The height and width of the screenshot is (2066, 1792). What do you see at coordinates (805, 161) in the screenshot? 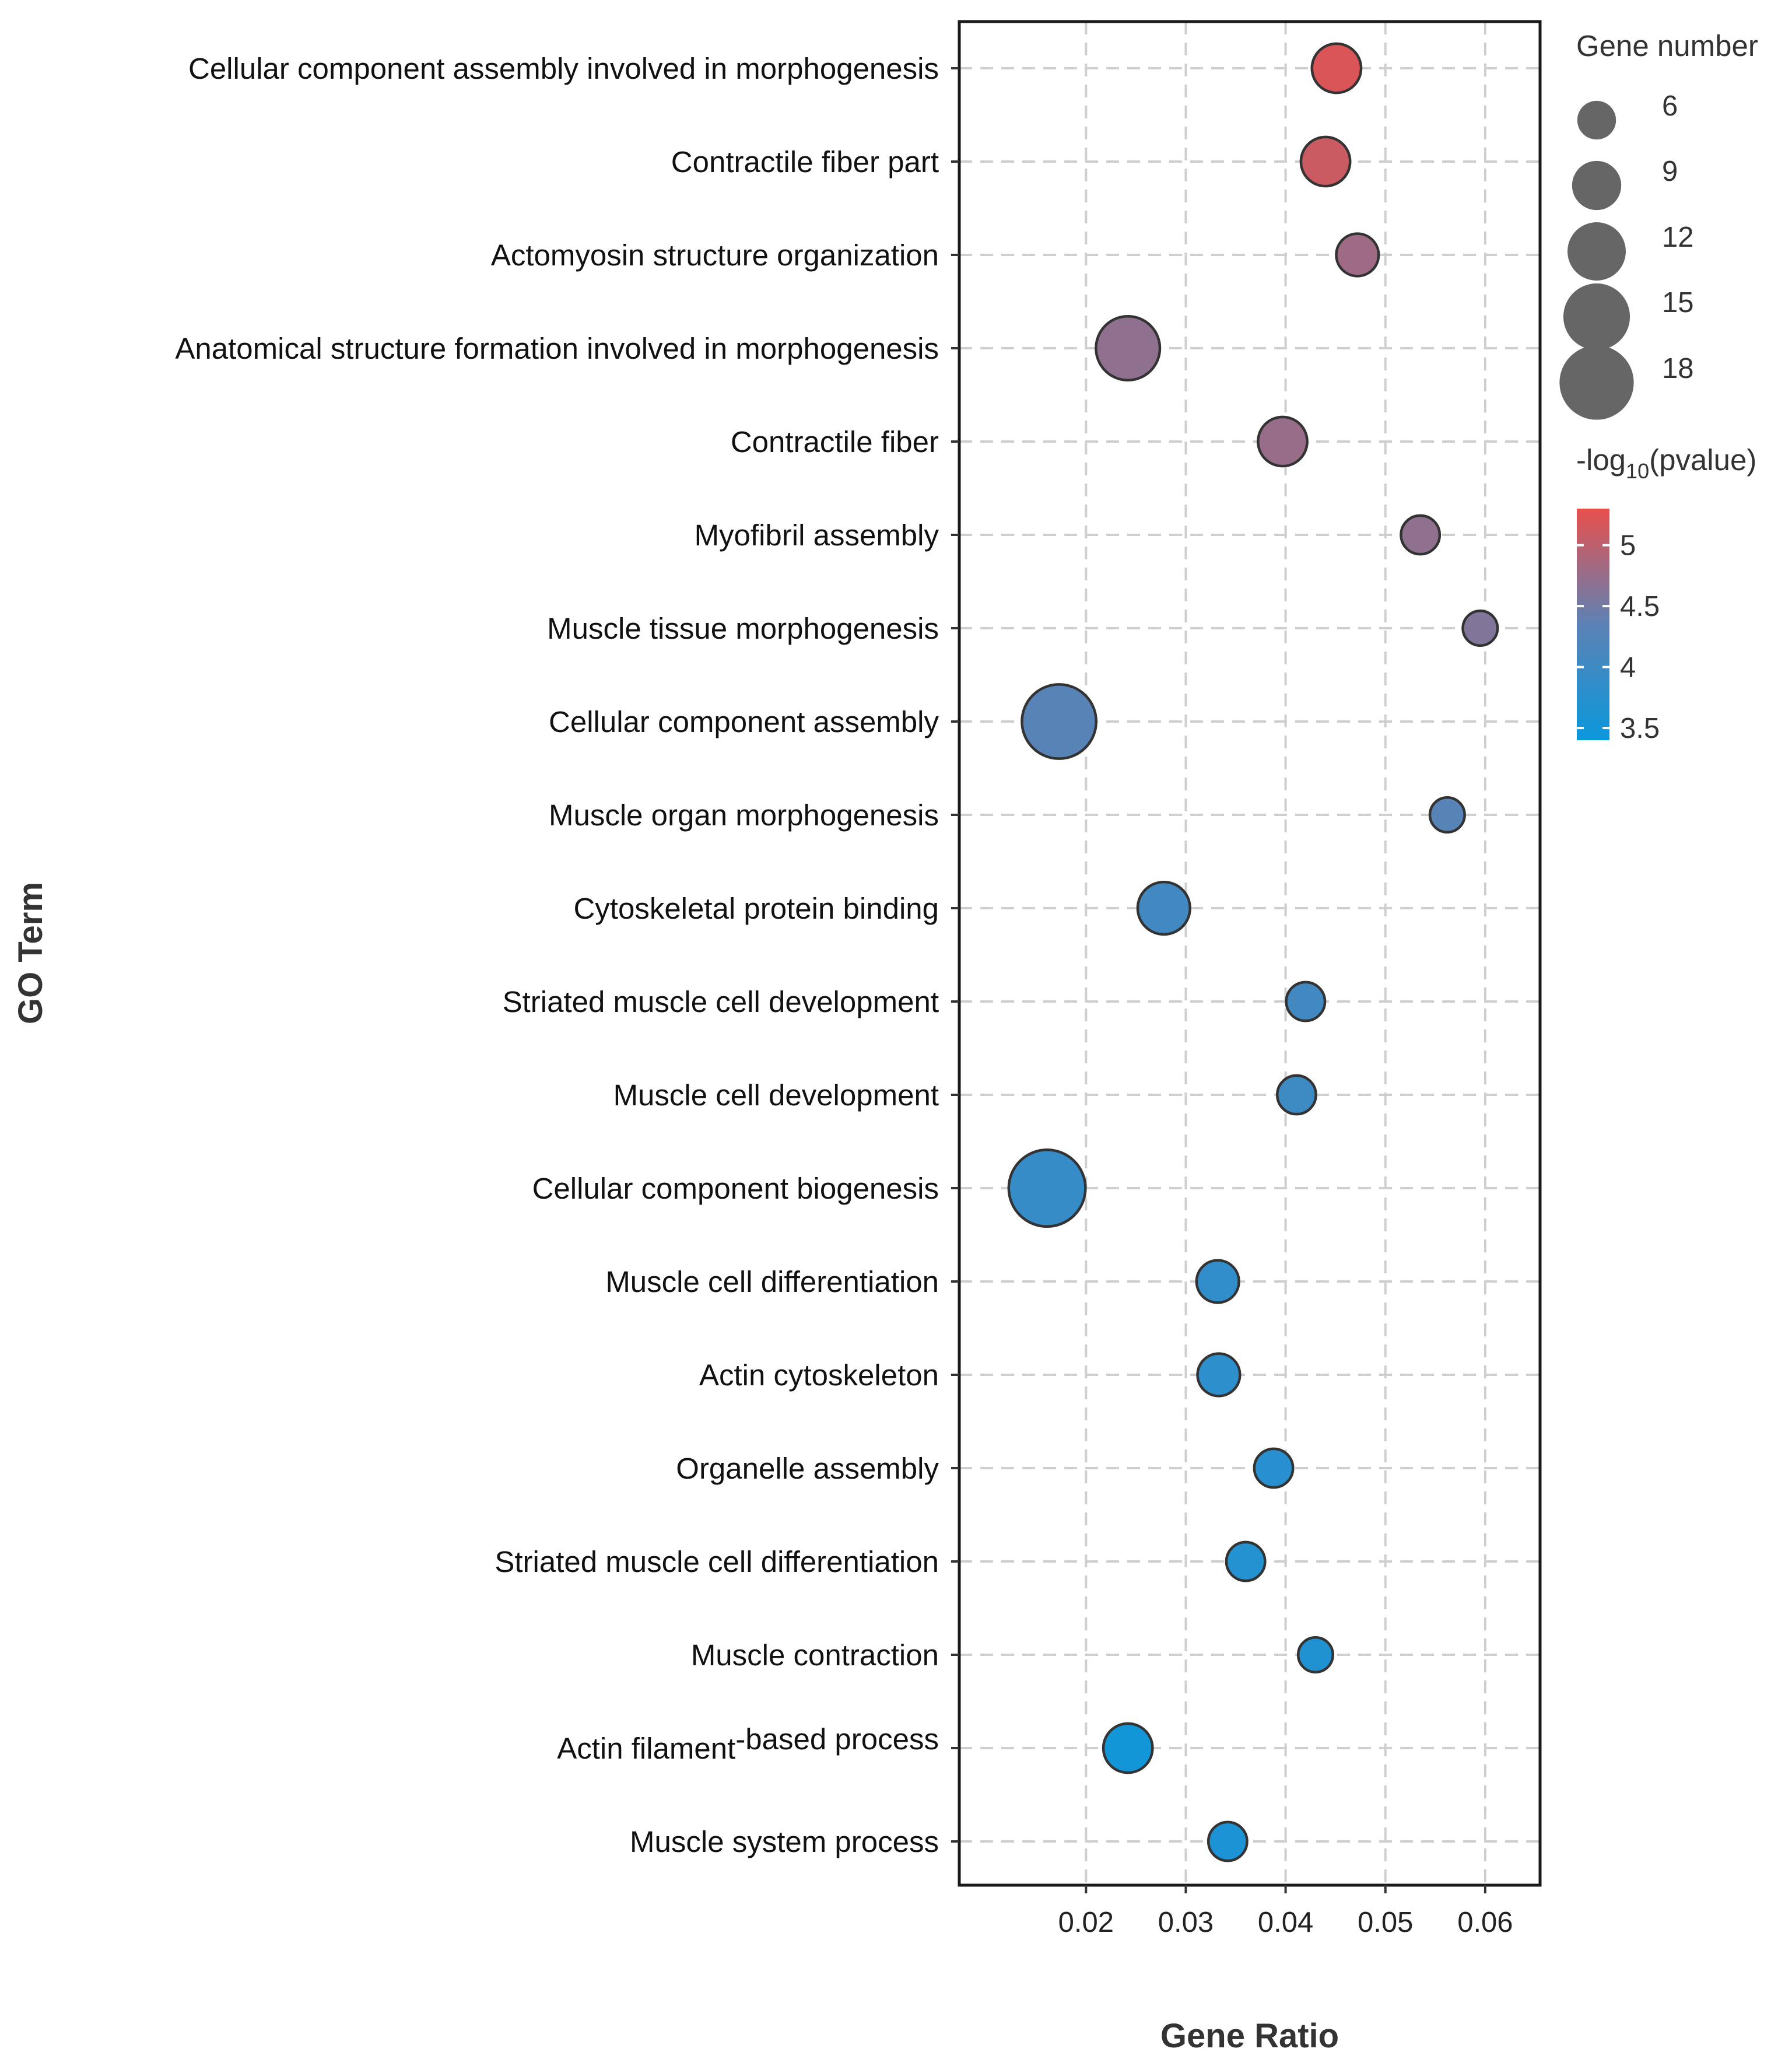
I see `category-label: Contractile fiber part` at bounding box center [805, 161].